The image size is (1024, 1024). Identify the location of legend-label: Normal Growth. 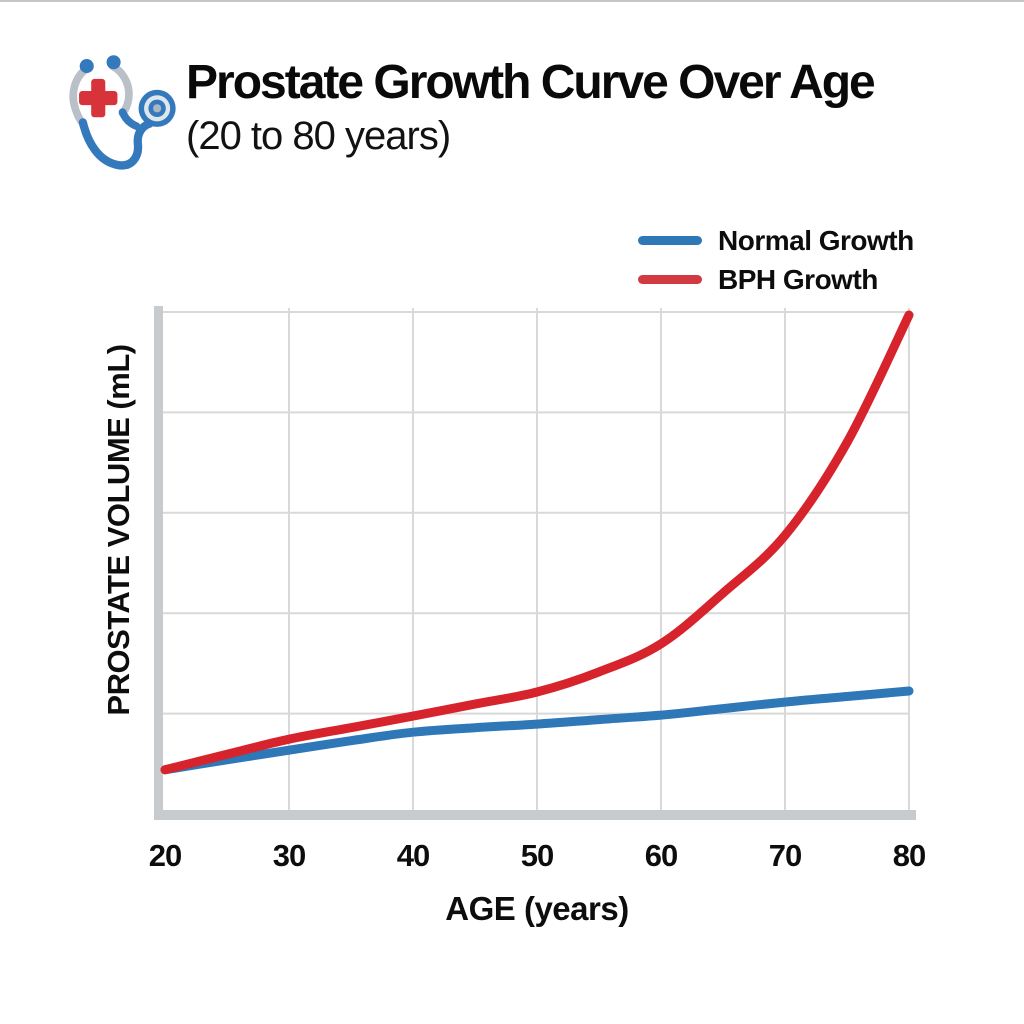
(816, 240).